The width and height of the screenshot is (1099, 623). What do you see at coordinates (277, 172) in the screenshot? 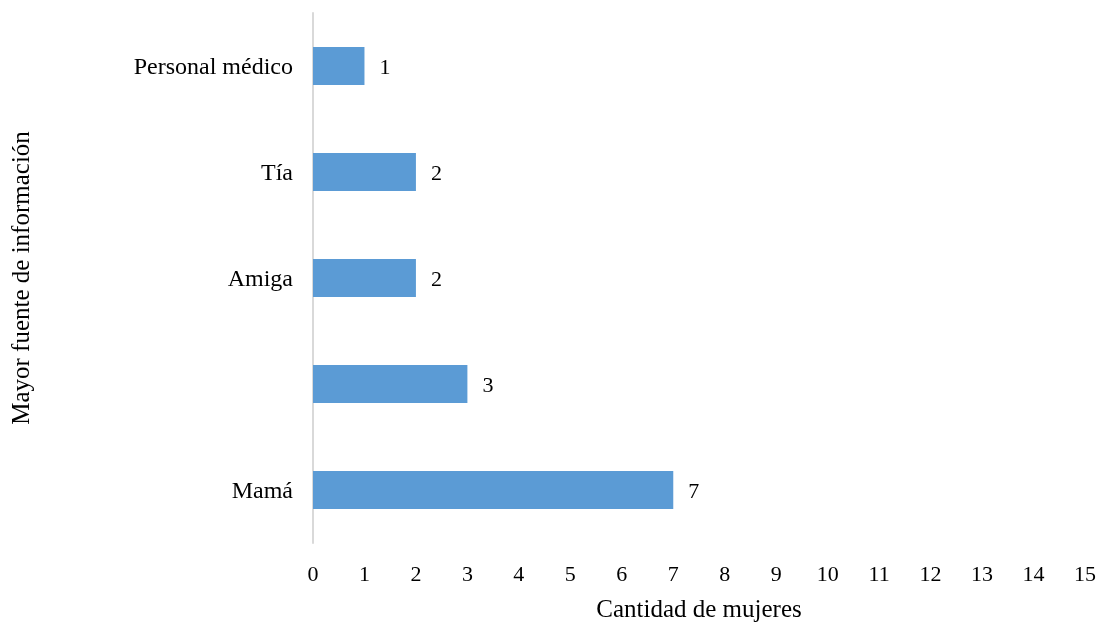
I see `y-tick-label: Tía` at bounding box center [277, 172].